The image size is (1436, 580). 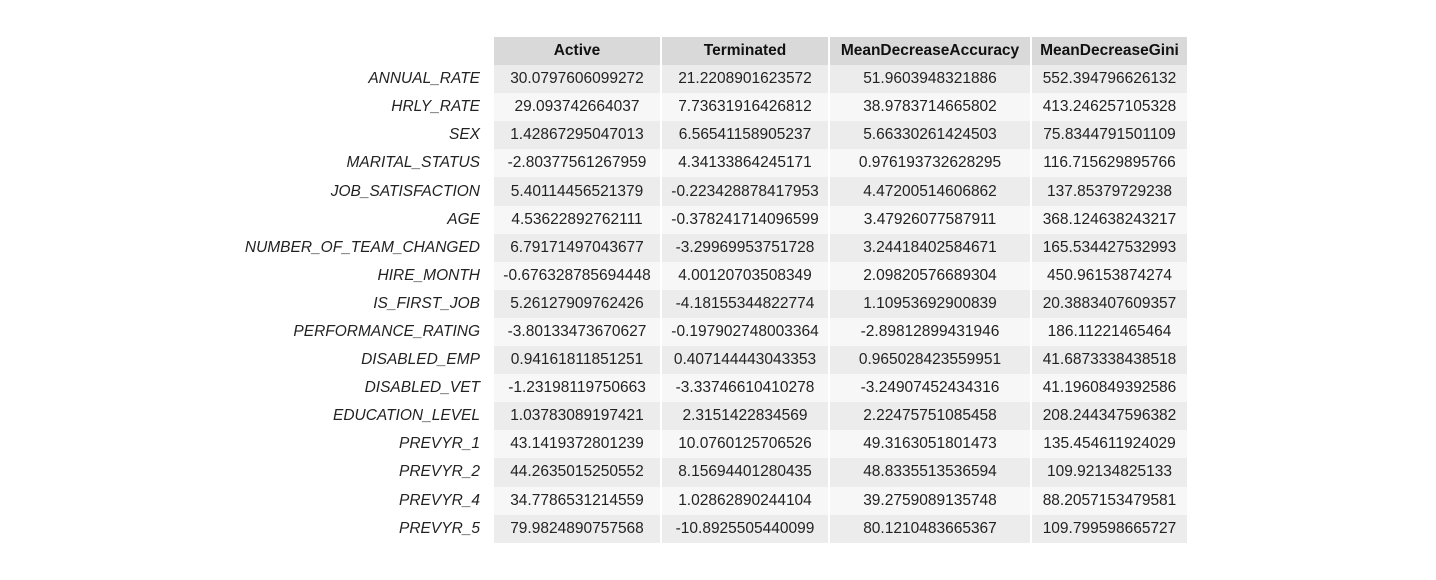 What do you see at coordinates (577, 528) in the screenshot?
I see `table-cell: 79.9824890757568` at bounding box center [577, 528].